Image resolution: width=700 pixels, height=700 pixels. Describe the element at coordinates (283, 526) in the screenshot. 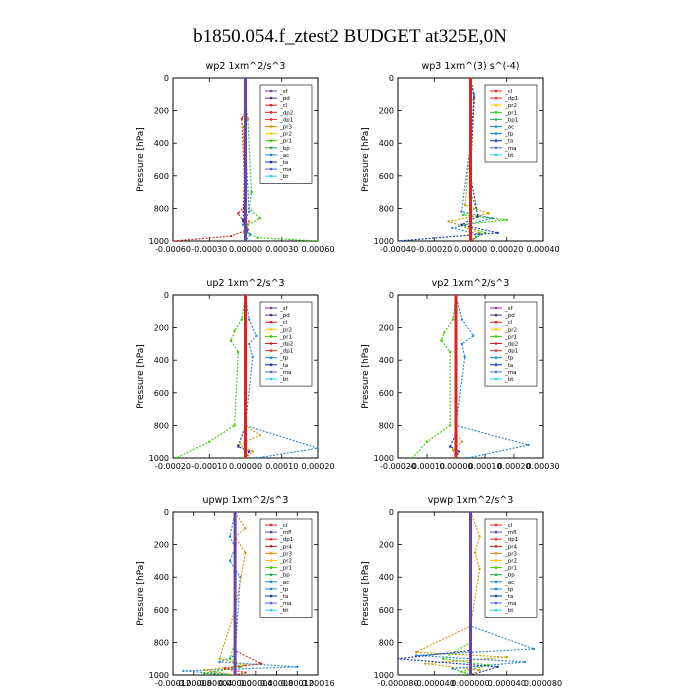

I see `legend-entry: _cl` at that location.